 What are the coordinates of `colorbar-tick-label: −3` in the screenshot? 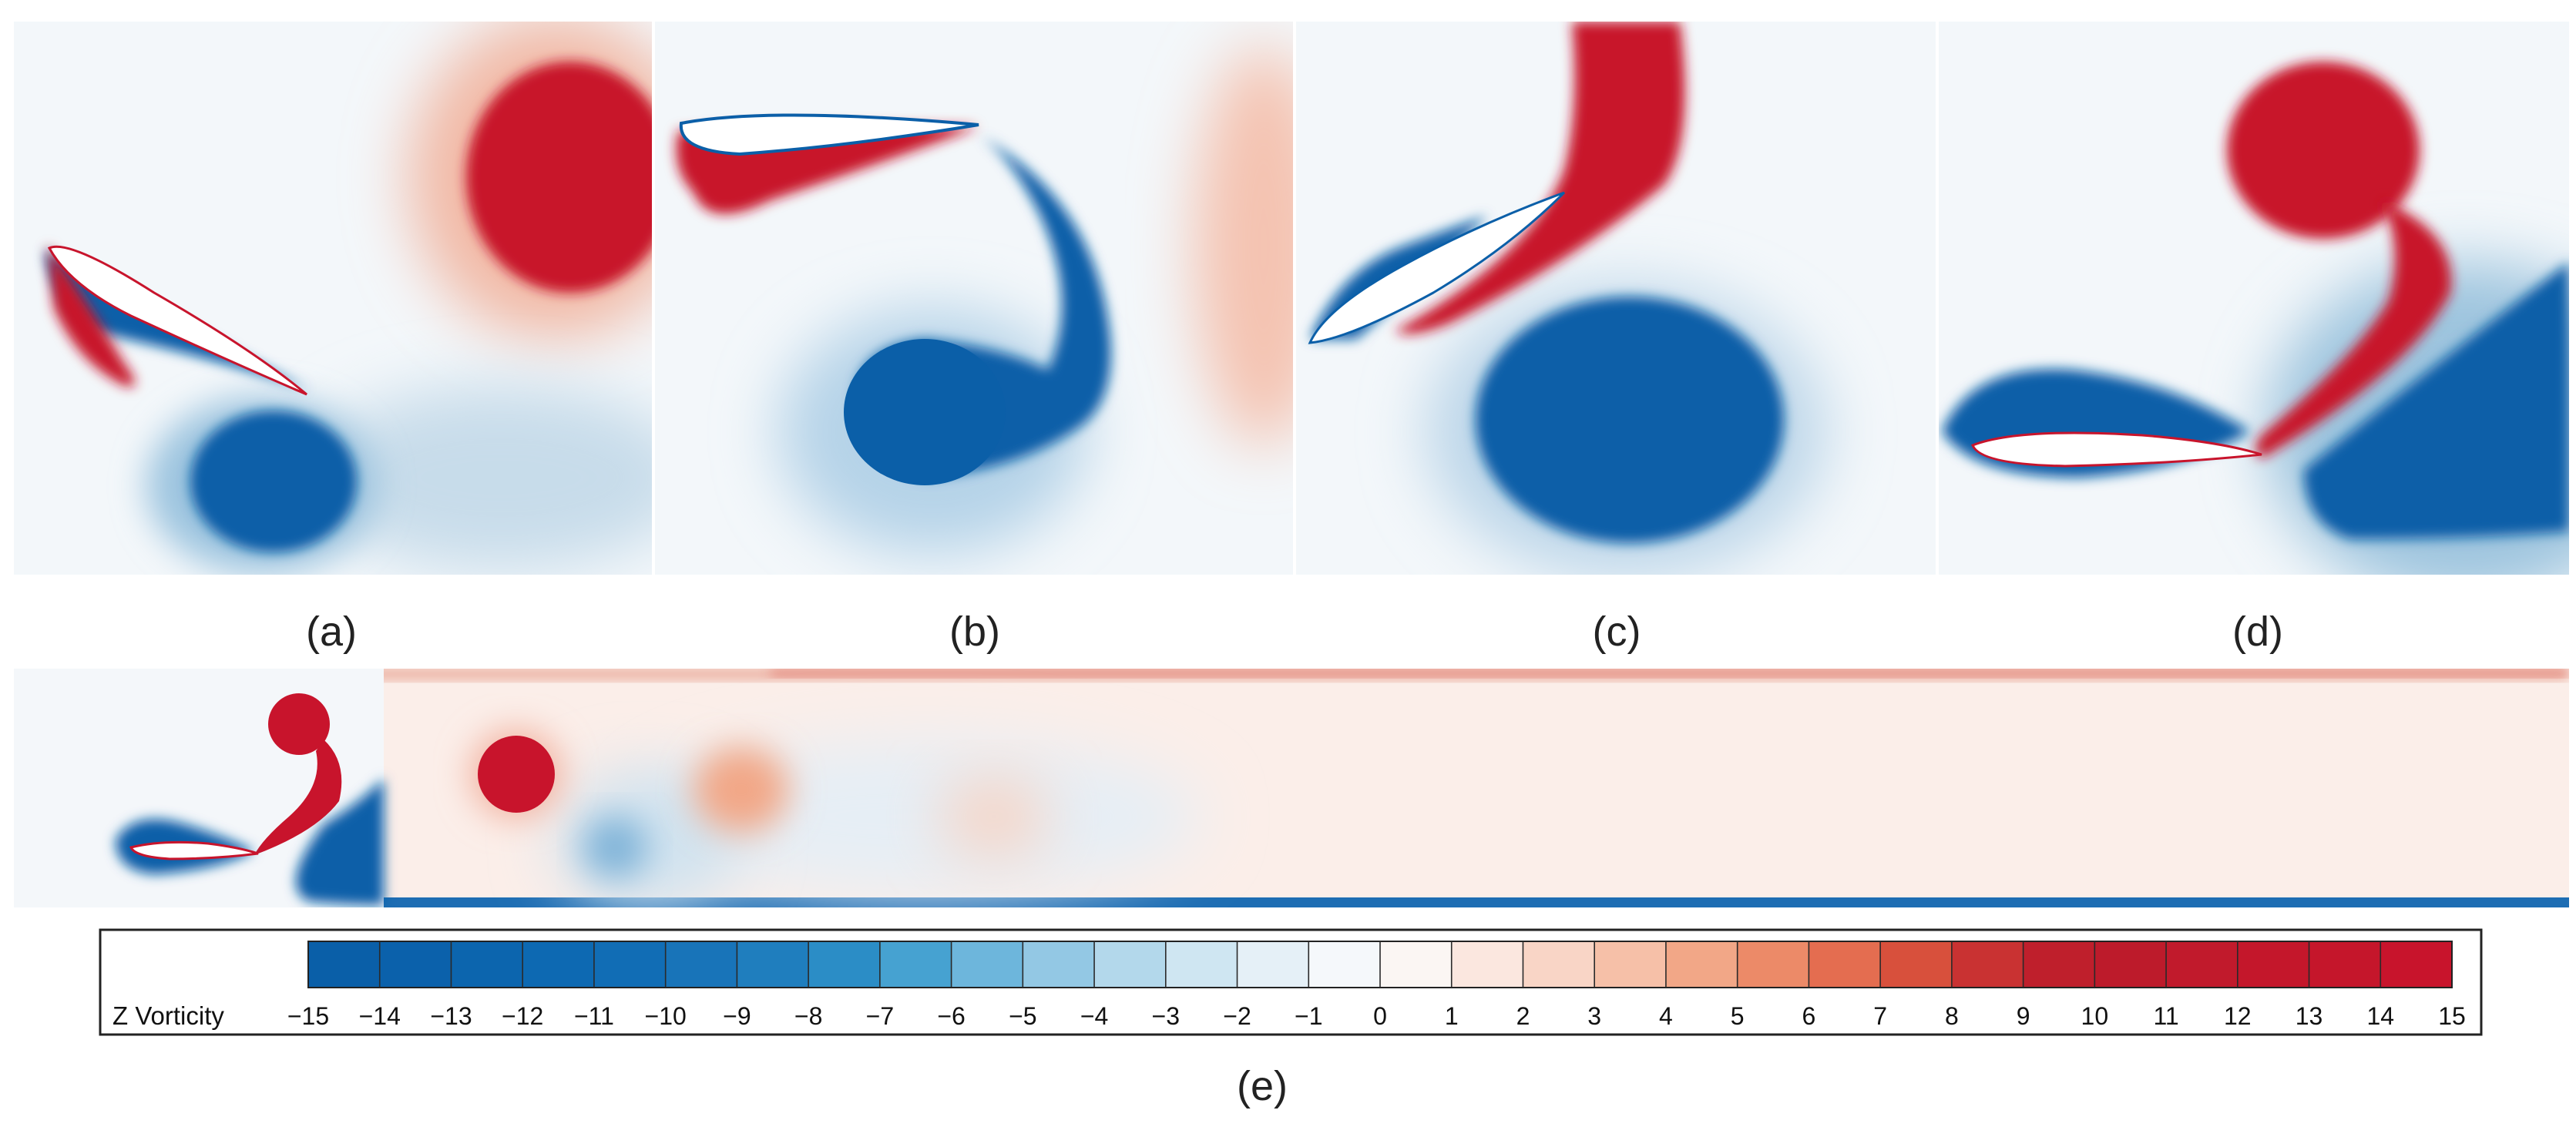 It's located at (1166, 1016).